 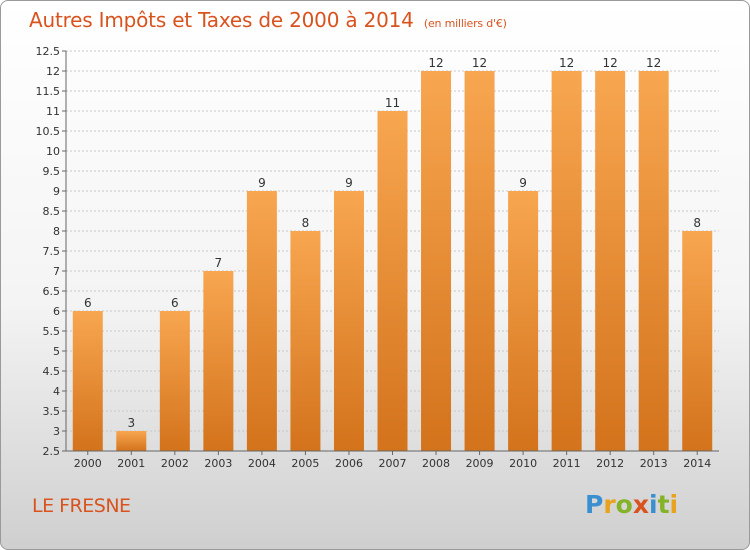 I want to click on chart-subtitle: (en milliers d'€), so click(x=465, y=23).